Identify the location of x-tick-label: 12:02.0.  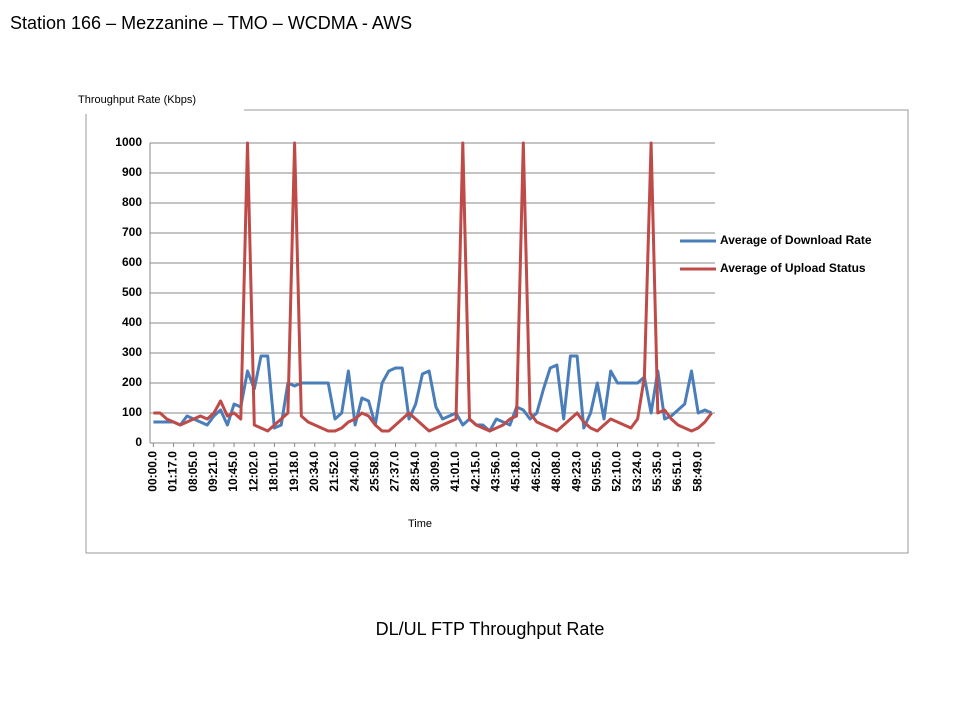
(253, 471).